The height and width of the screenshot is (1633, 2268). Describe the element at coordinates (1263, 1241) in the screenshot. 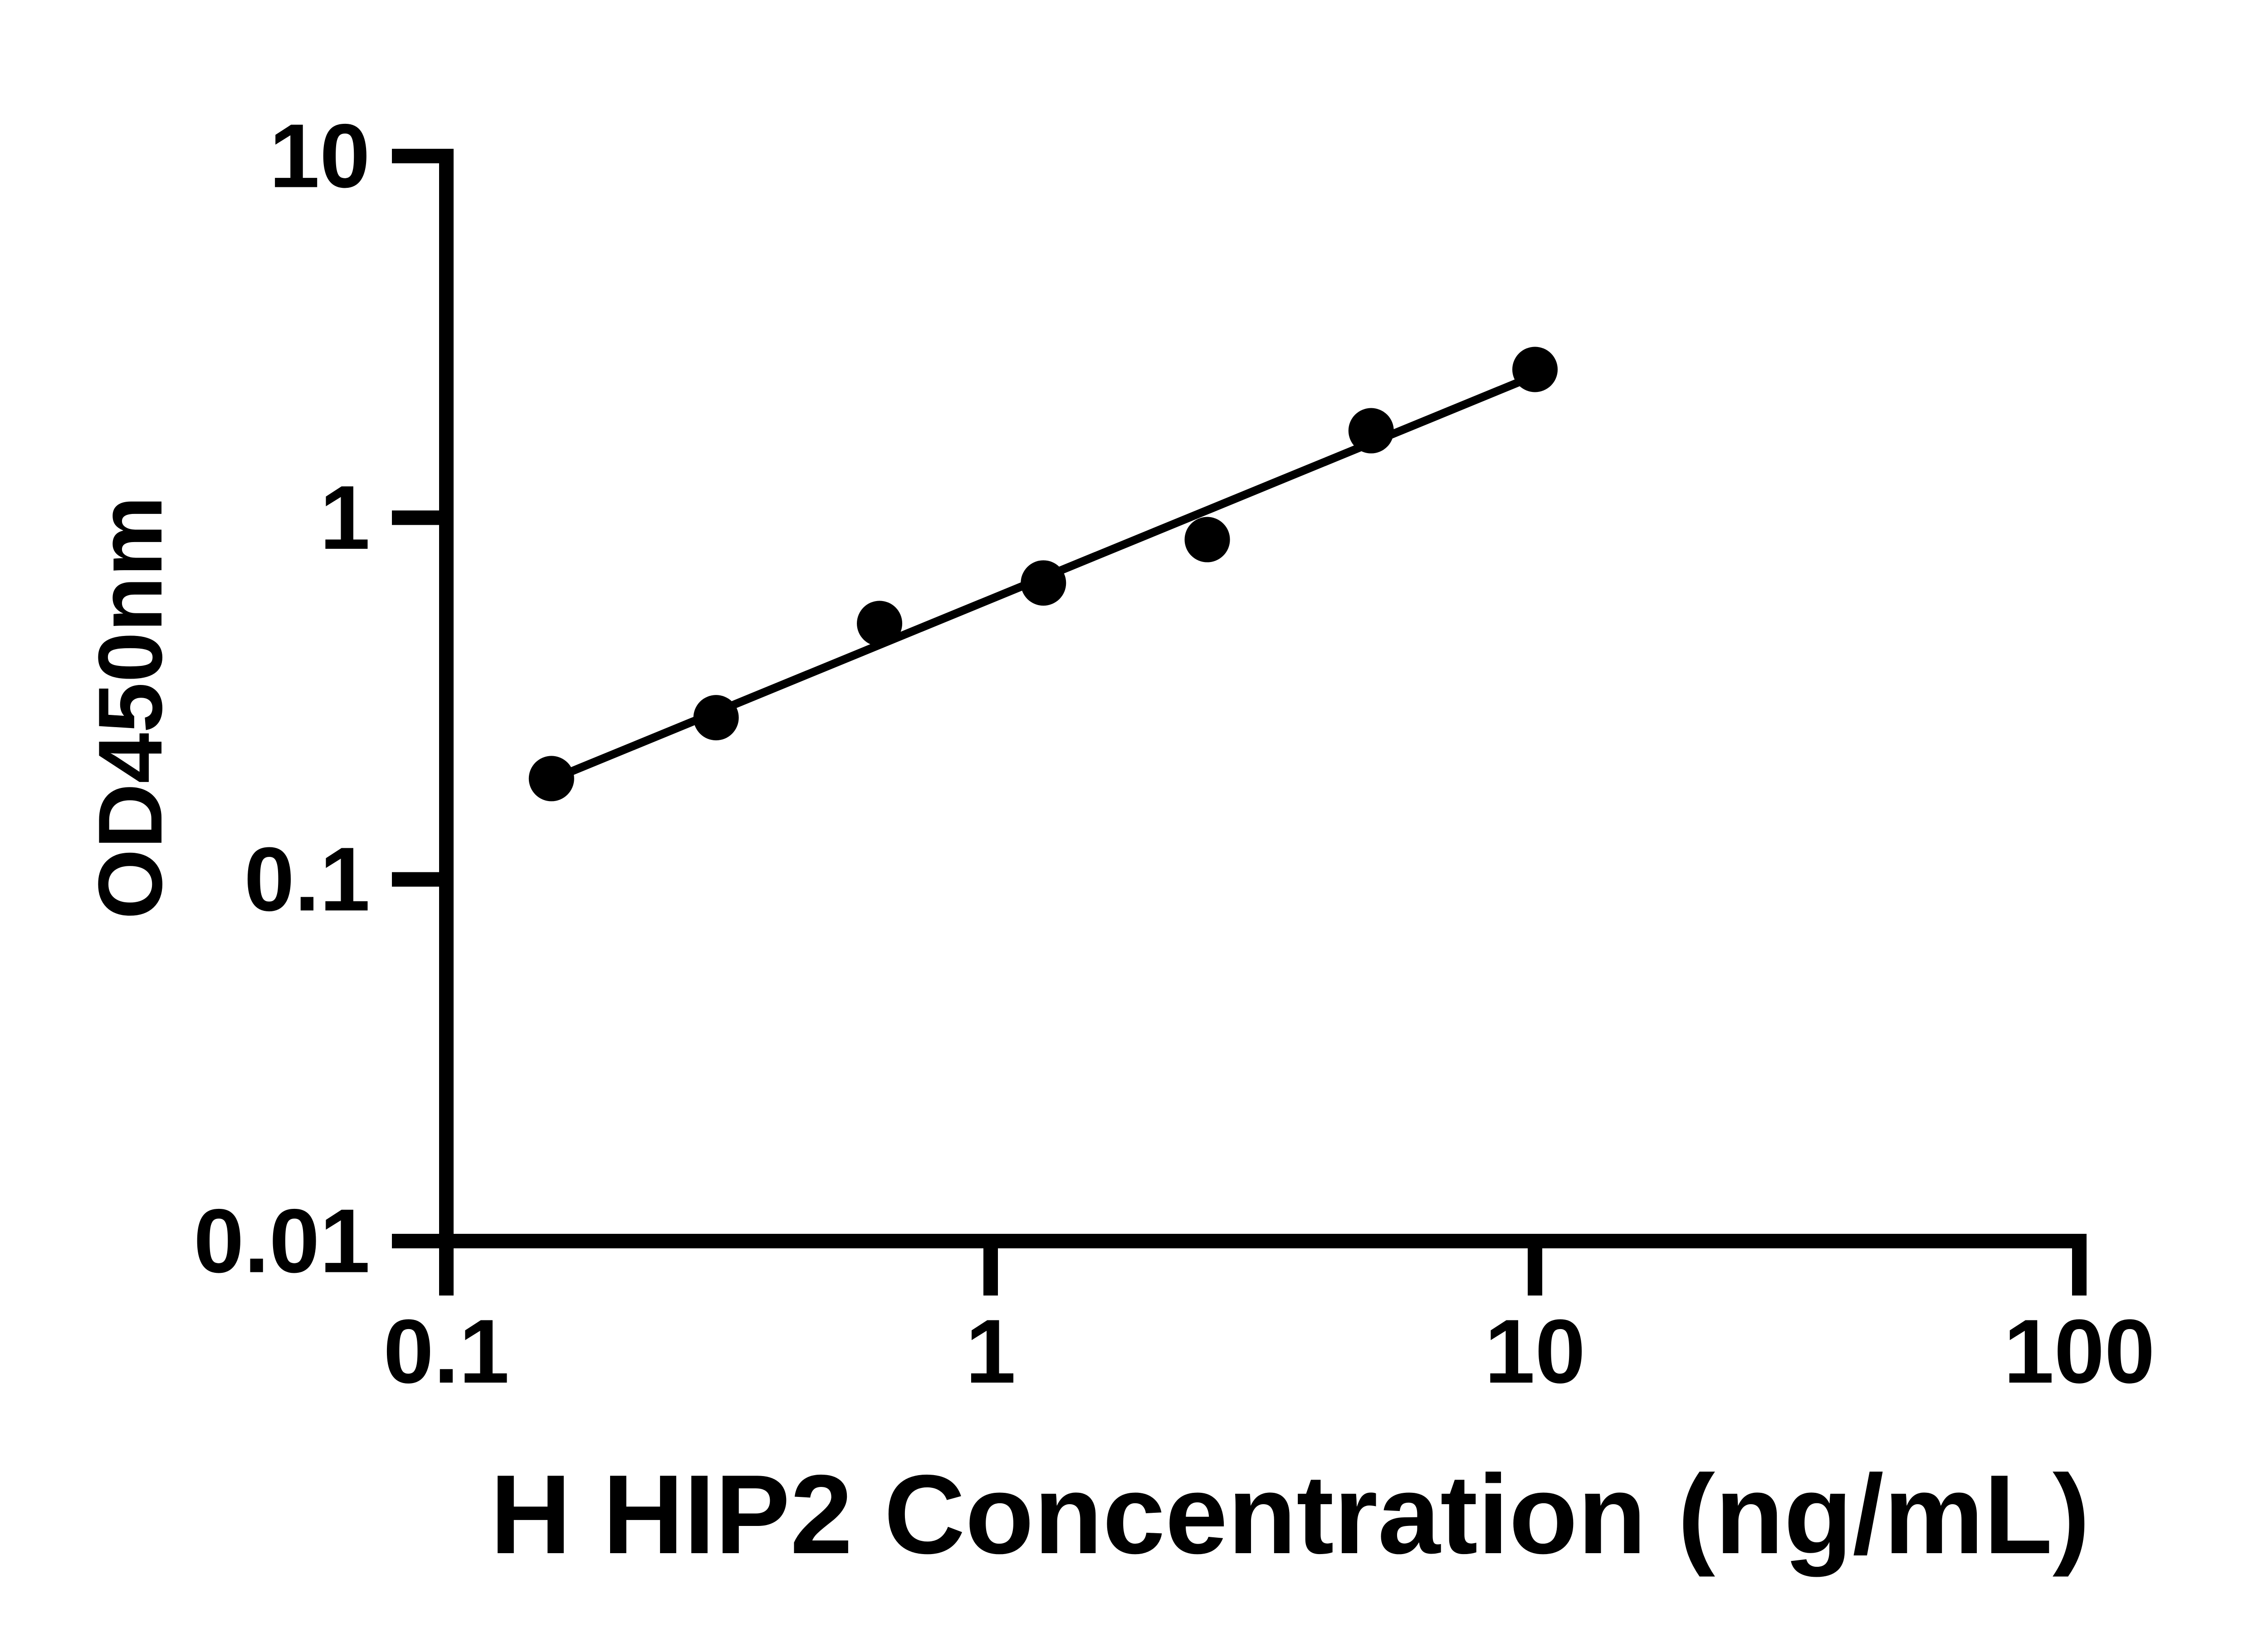

I see `x-axis-spine` at that location.